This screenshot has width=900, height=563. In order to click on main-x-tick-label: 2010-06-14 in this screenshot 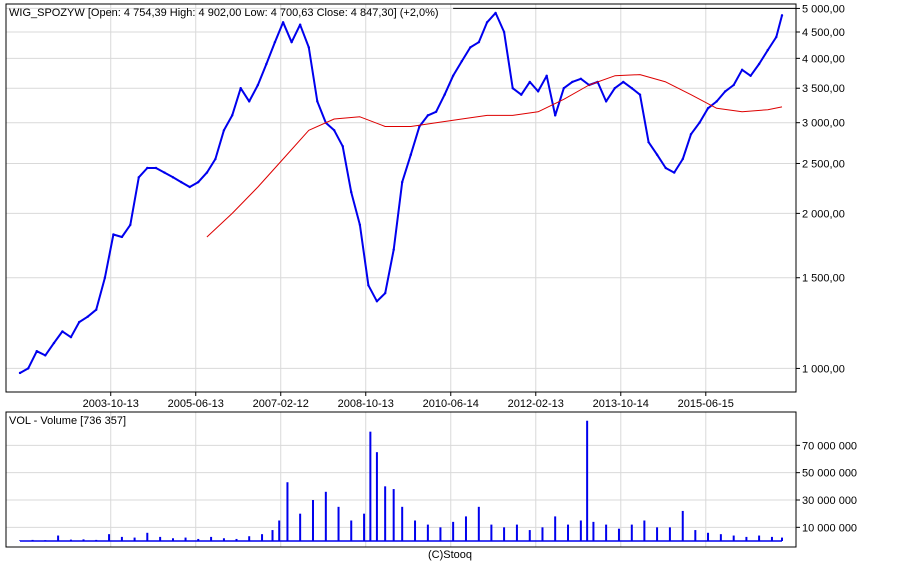, I will do `click(451, 404)`.